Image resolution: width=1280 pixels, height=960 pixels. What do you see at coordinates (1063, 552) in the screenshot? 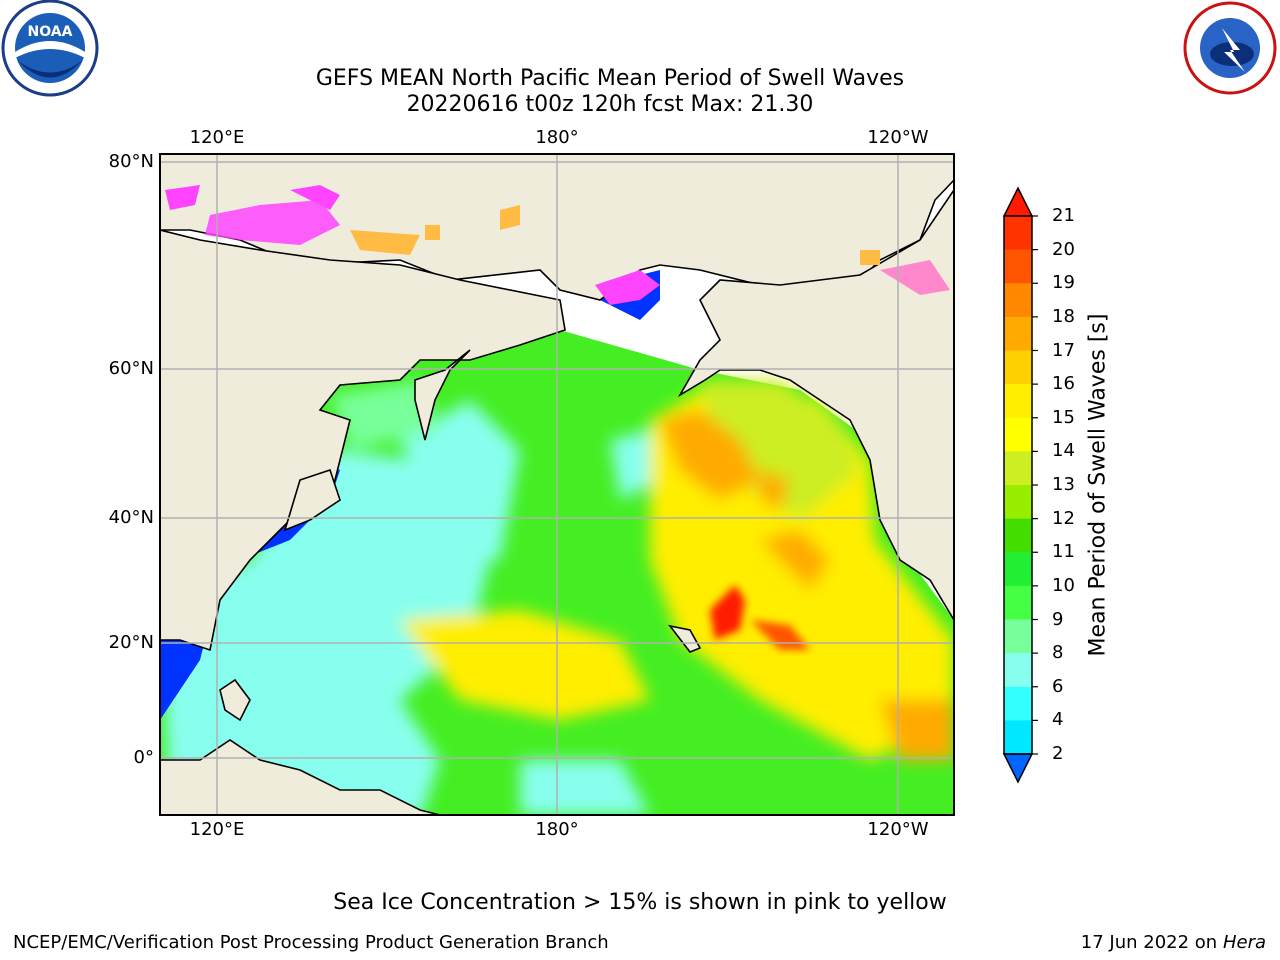
I see `colorbar-tick-label: 11` at bounding box center [1063, 552].